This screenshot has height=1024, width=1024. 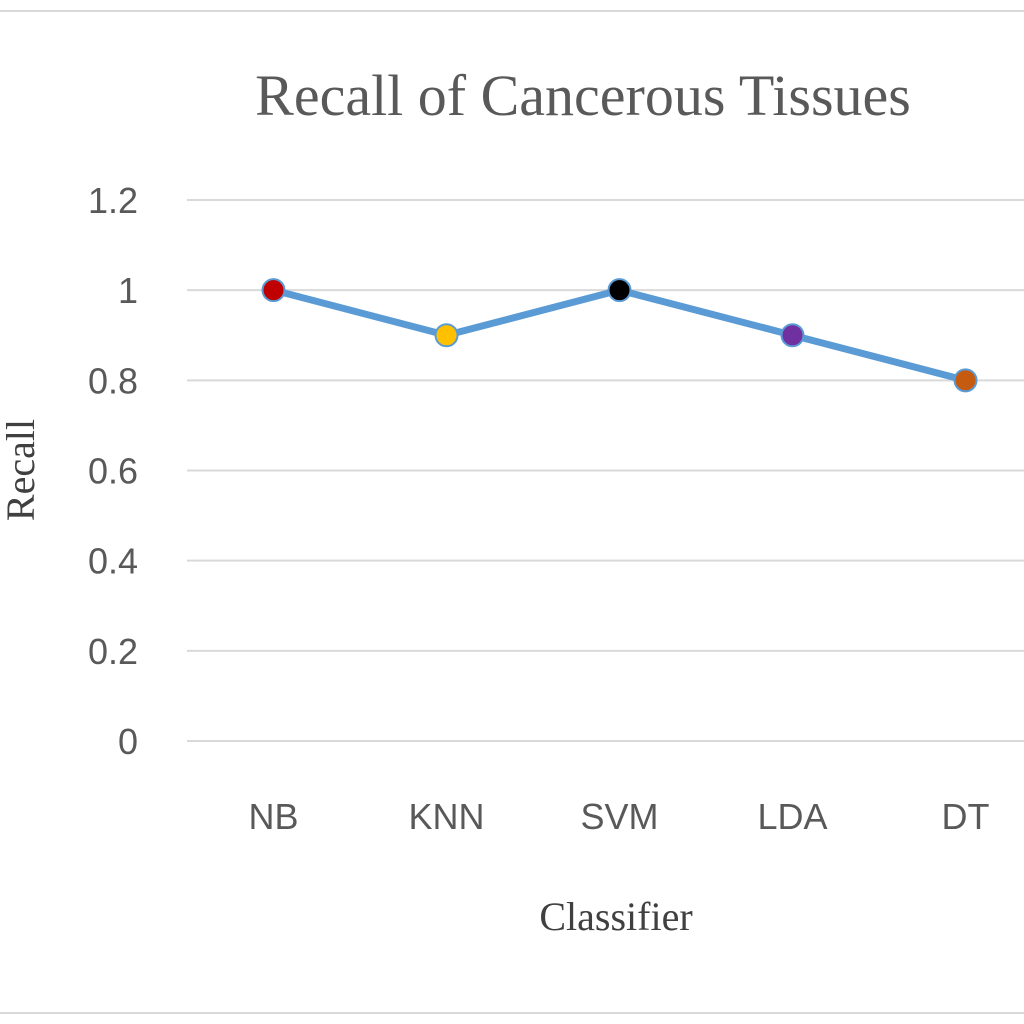 I want to click on data-point-svm, so click(x=619, y=290).